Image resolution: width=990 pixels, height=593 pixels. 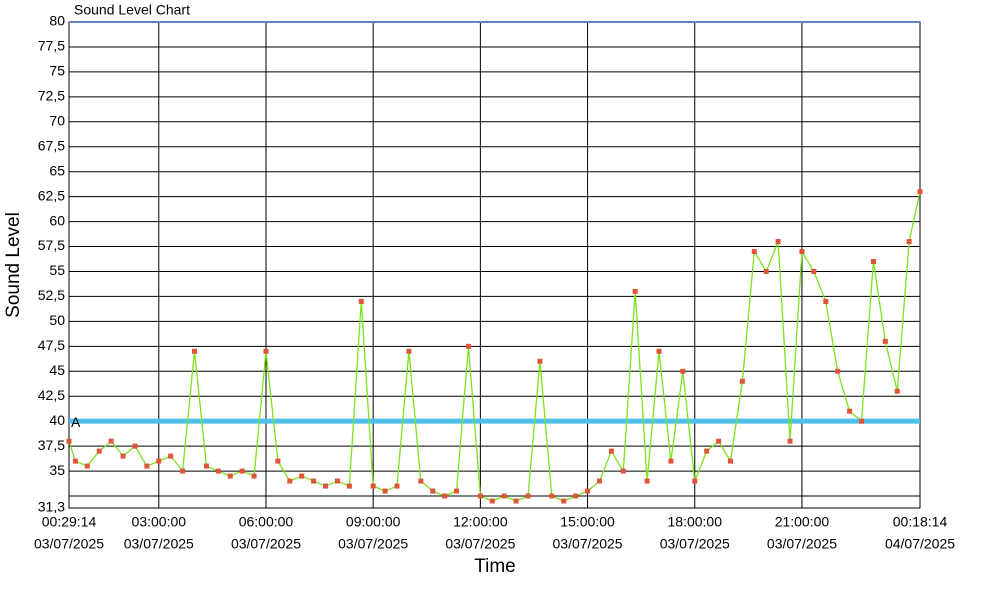 I want to click on y-tick-label: 47,5, so click(x=51, y=345).